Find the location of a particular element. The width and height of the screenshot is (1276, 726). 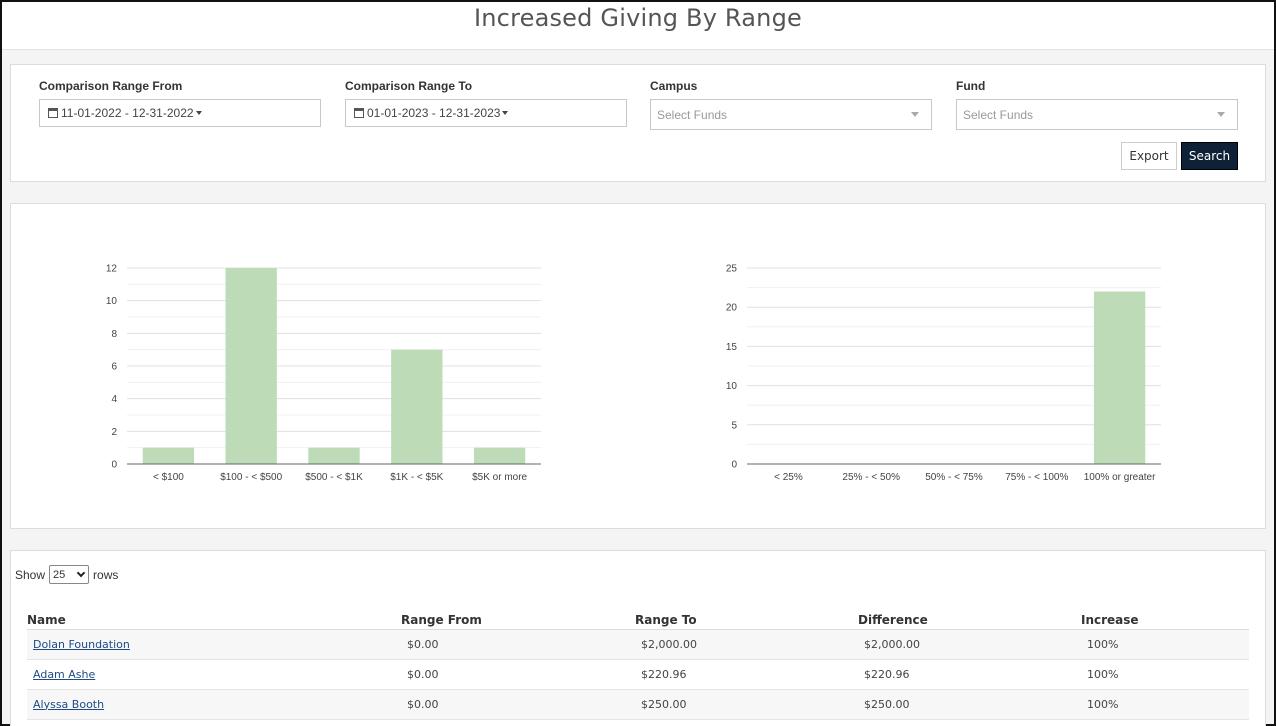

export-button: Export is located at coordinates (1149, 156).